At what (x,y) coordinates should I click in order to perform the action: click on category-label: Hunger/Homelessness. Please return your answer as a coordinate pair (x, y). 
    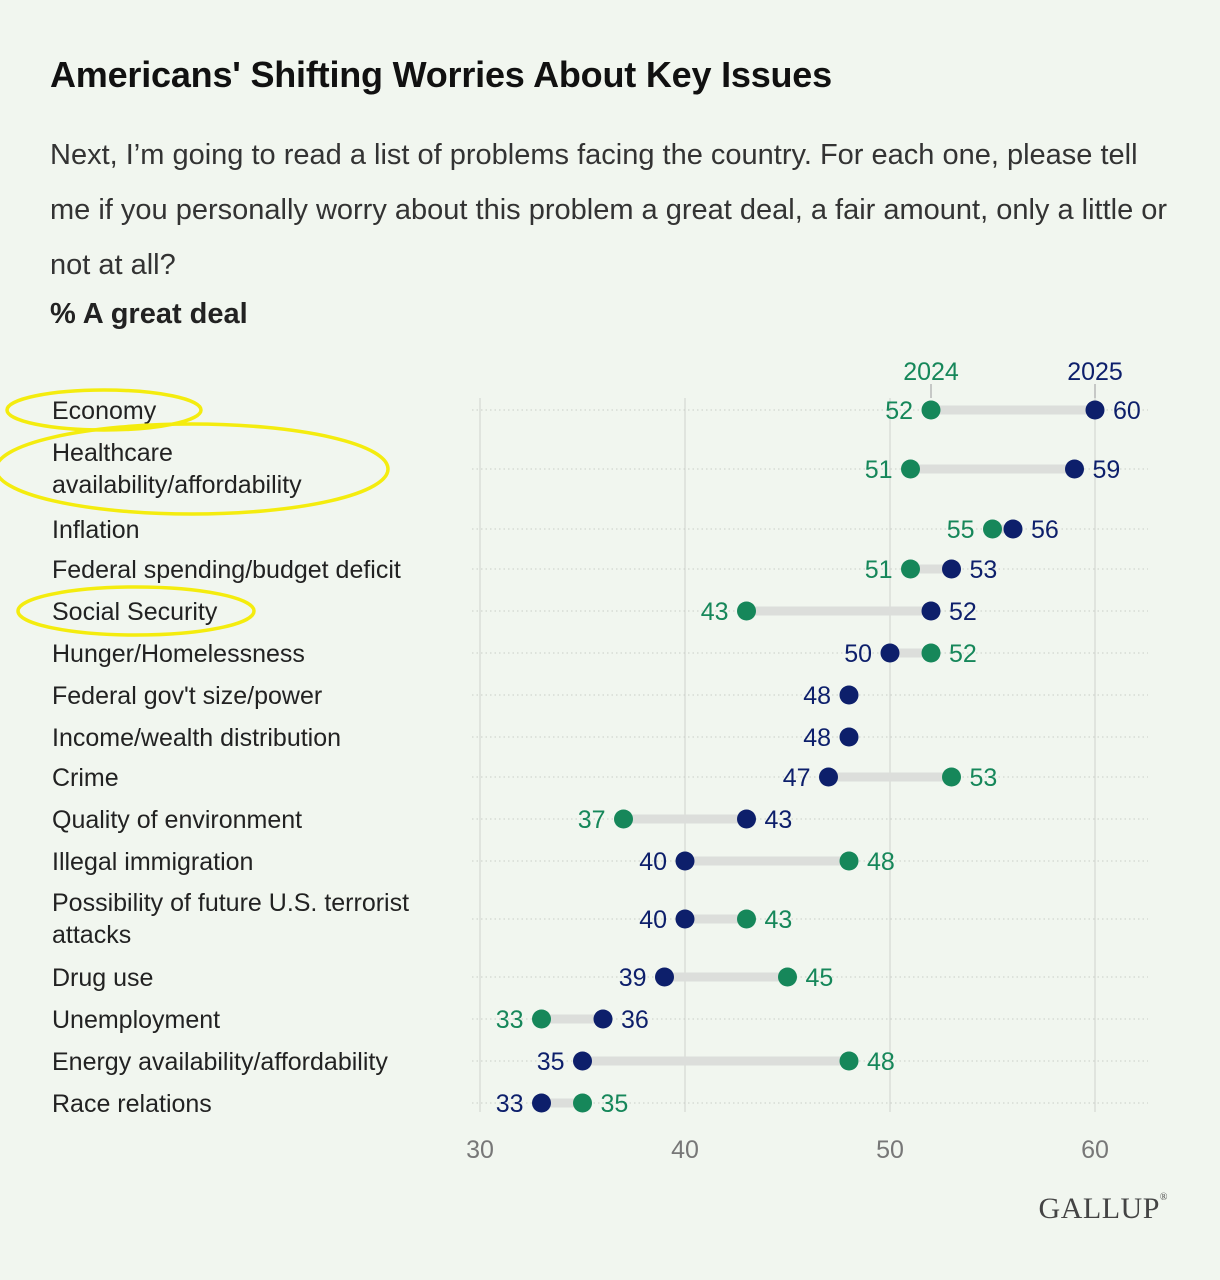
    Looking at the image, I should click on (178, 654).